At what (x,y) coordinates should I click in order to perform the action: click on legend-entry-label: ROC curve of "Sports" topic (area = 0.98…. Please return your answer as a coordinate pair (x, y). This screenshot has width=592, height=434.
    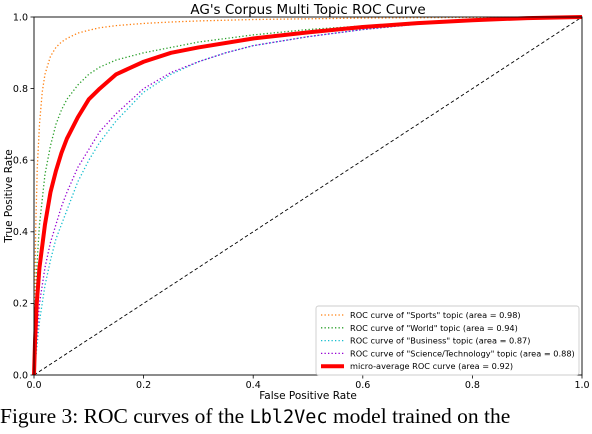
    Looking at the image, I should click on (435, 315).